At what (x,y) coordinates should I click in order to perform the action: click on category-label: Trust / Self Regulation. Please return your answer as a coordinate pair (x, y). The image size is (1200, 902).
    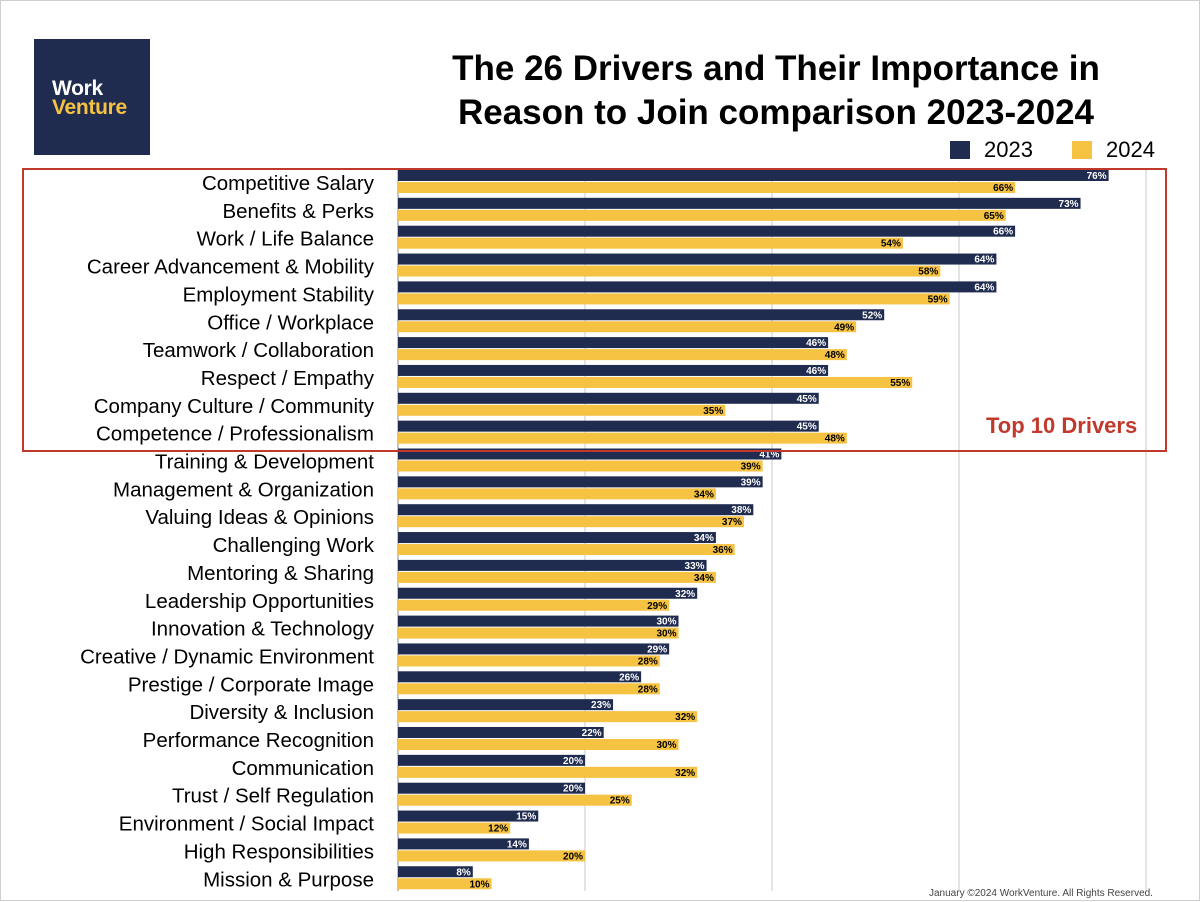
    Looking at the image, I should click on (273, 796).